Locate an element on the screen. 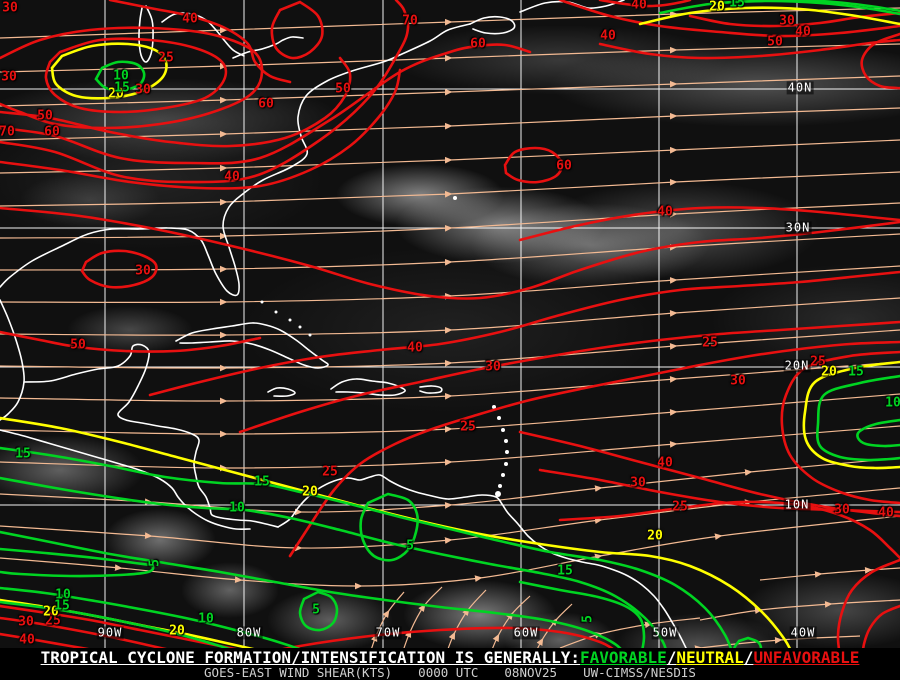 This screenshot has width=900, height=680. product-name: GOES-EAST WIND SHEAR(KTS) is located at coordinates (298, 672).